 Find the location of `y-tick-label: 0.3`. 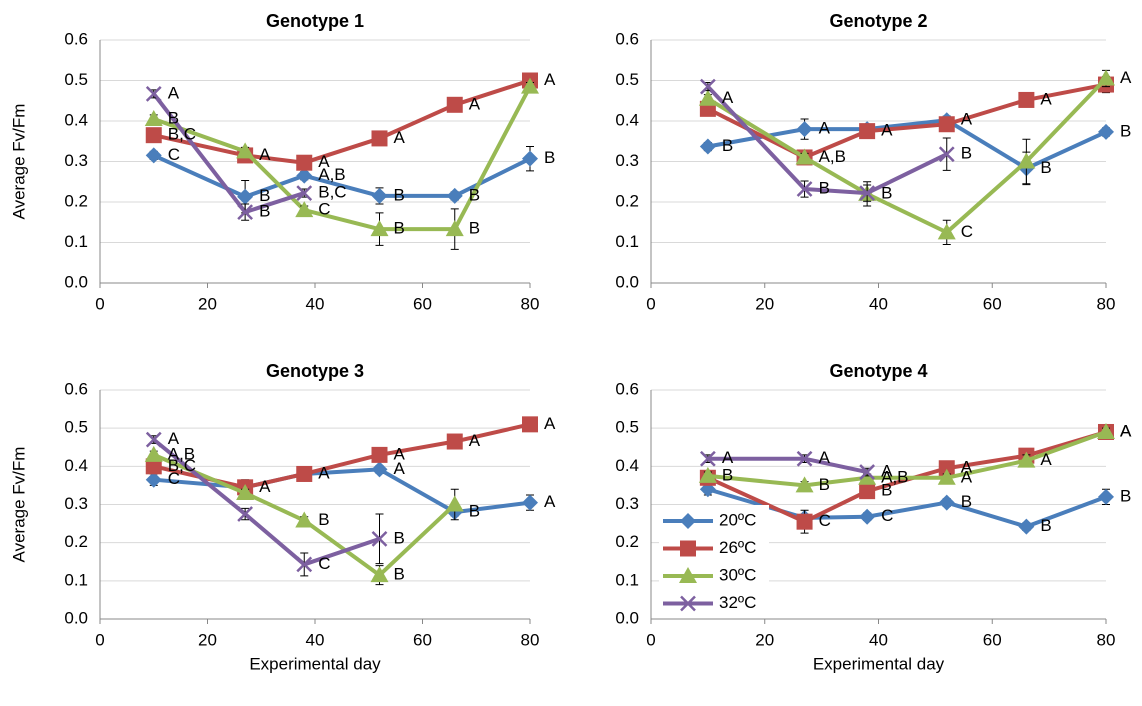

y-tick-label: 0.3 is located at coordinates (76, 160).